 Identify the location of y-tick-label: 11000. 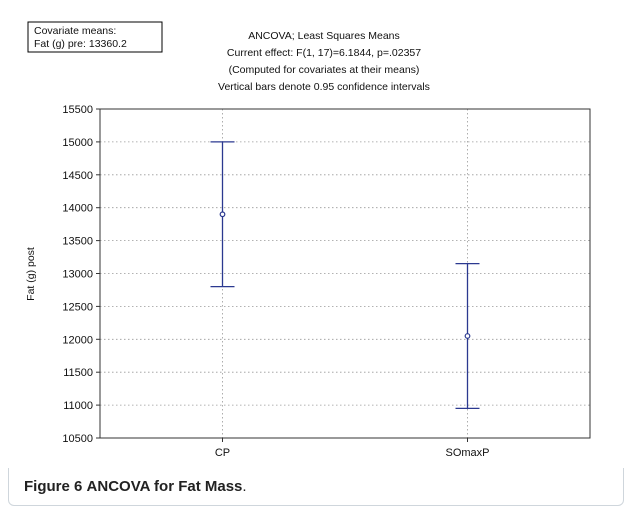
(78, 406).